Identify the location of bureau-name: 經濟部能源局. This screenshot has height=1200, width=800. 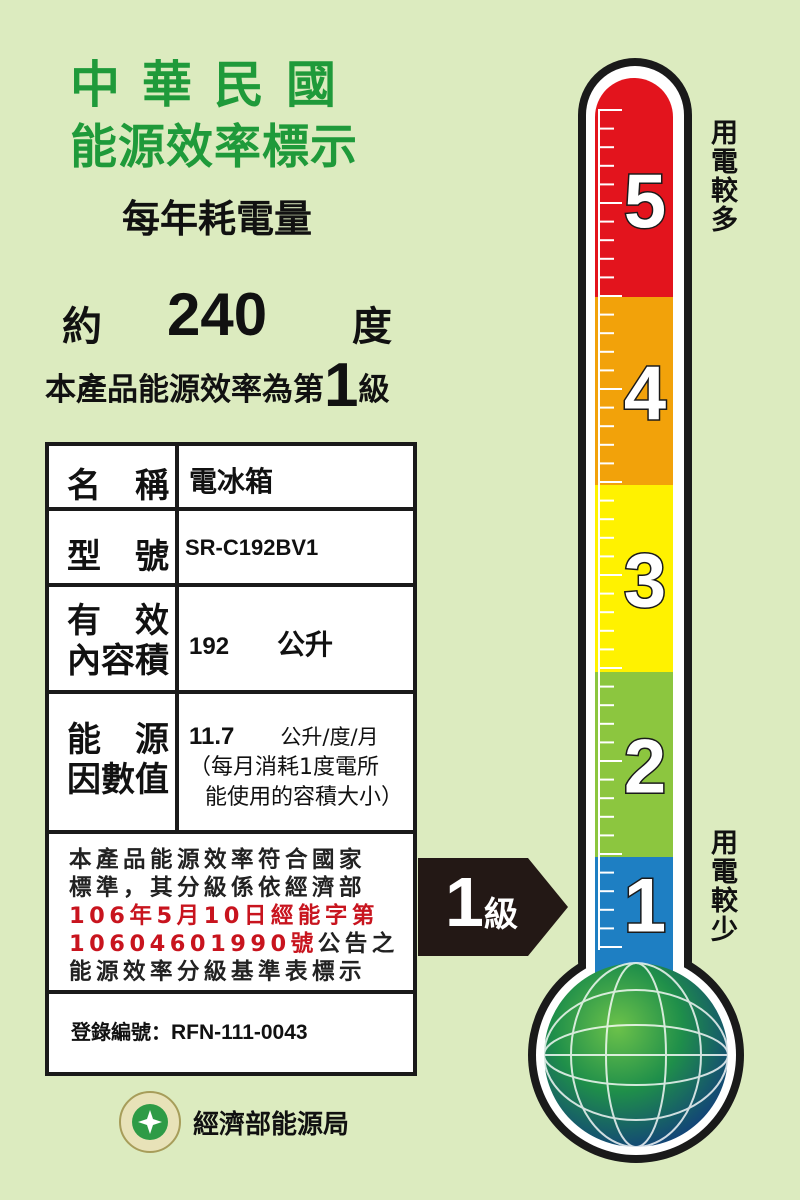
(271, 1125).